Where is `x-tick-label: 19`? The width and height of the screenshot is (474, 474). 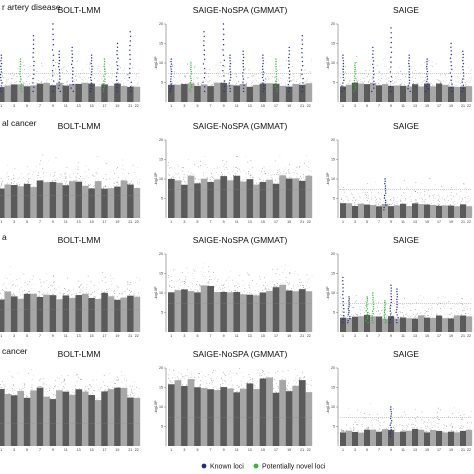
x-tick-label: 19 is located at coordinates (117, 222).